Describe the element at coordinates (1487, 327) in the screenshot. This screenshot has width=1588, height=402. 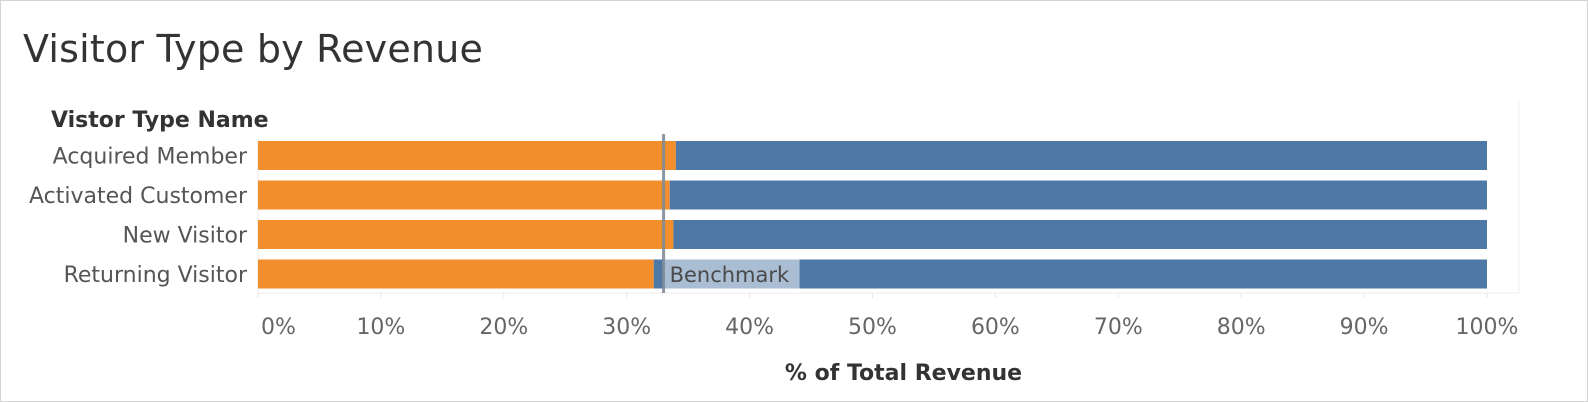
I see `x-tick-label: 100%` at that location.